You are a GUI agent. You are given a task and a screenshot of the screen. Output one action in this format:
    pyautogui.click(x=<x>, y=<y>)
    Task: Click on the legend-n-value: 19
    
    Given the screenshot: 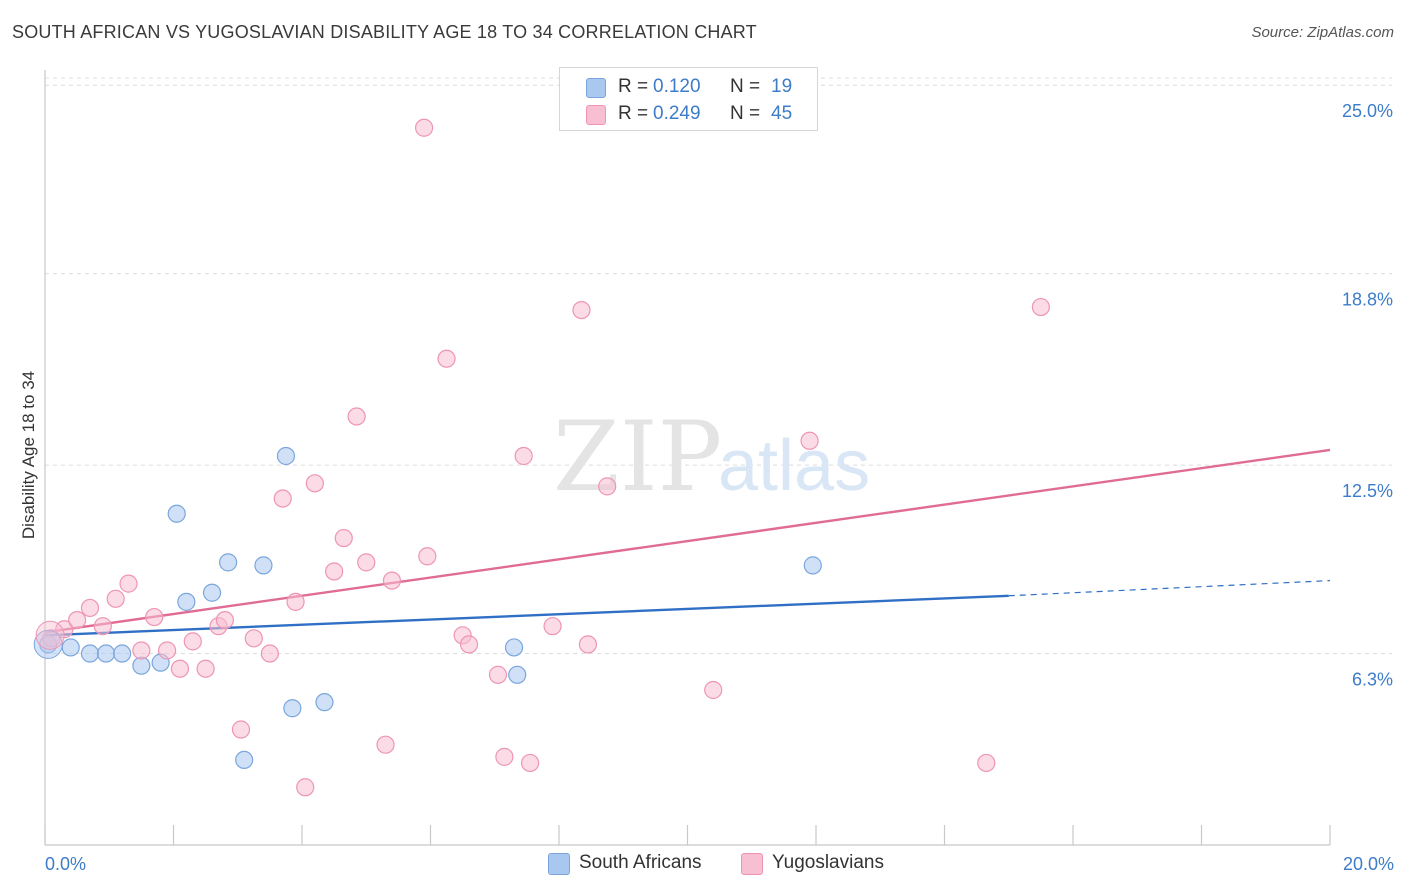 What is the action you would take?
    pyautogui.click(x=782, y=86)
    